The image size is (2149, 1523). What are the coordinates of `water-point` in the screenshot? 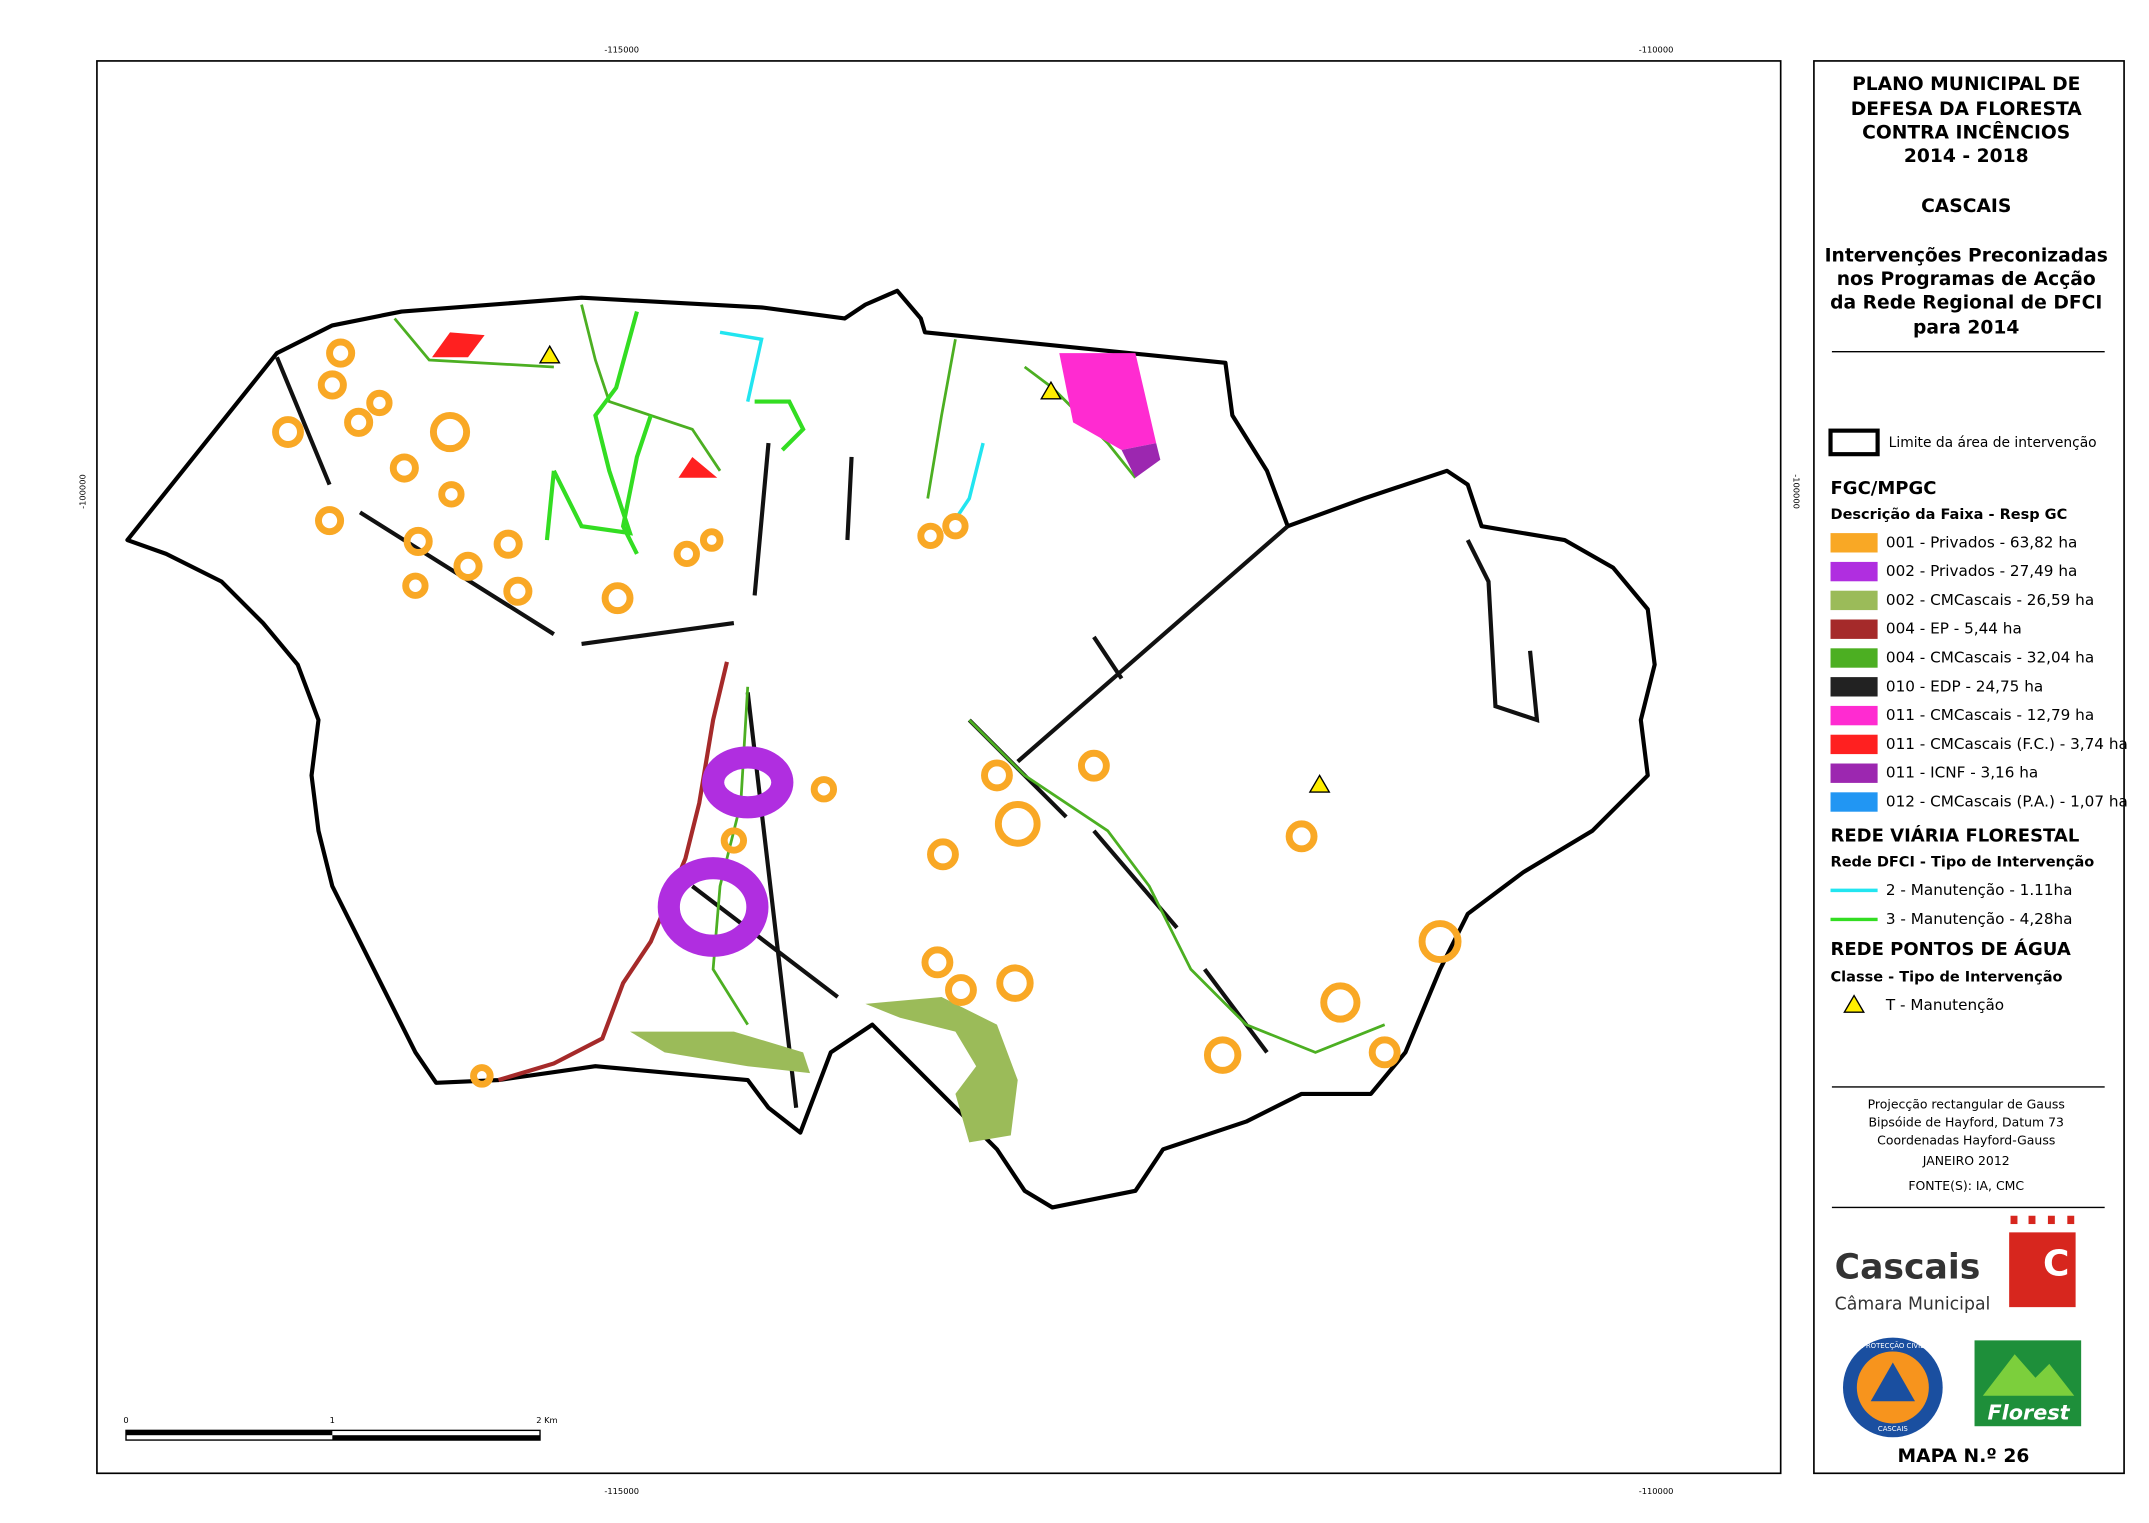 It's located at (1319, 783).